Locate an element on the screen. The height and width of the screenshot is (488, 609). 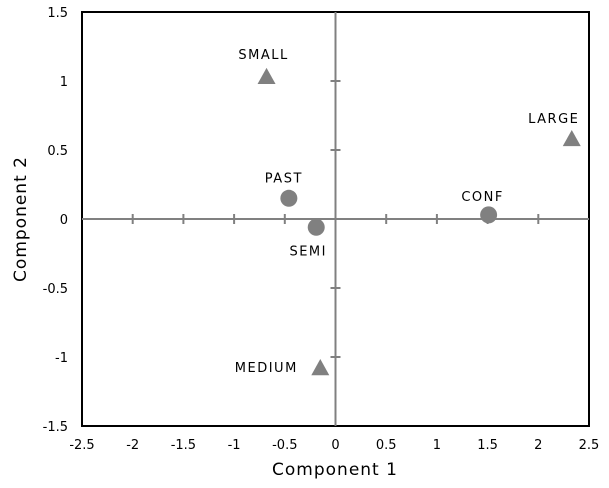
y-axis-title: Component 2 is located at coordinates (21, 219).